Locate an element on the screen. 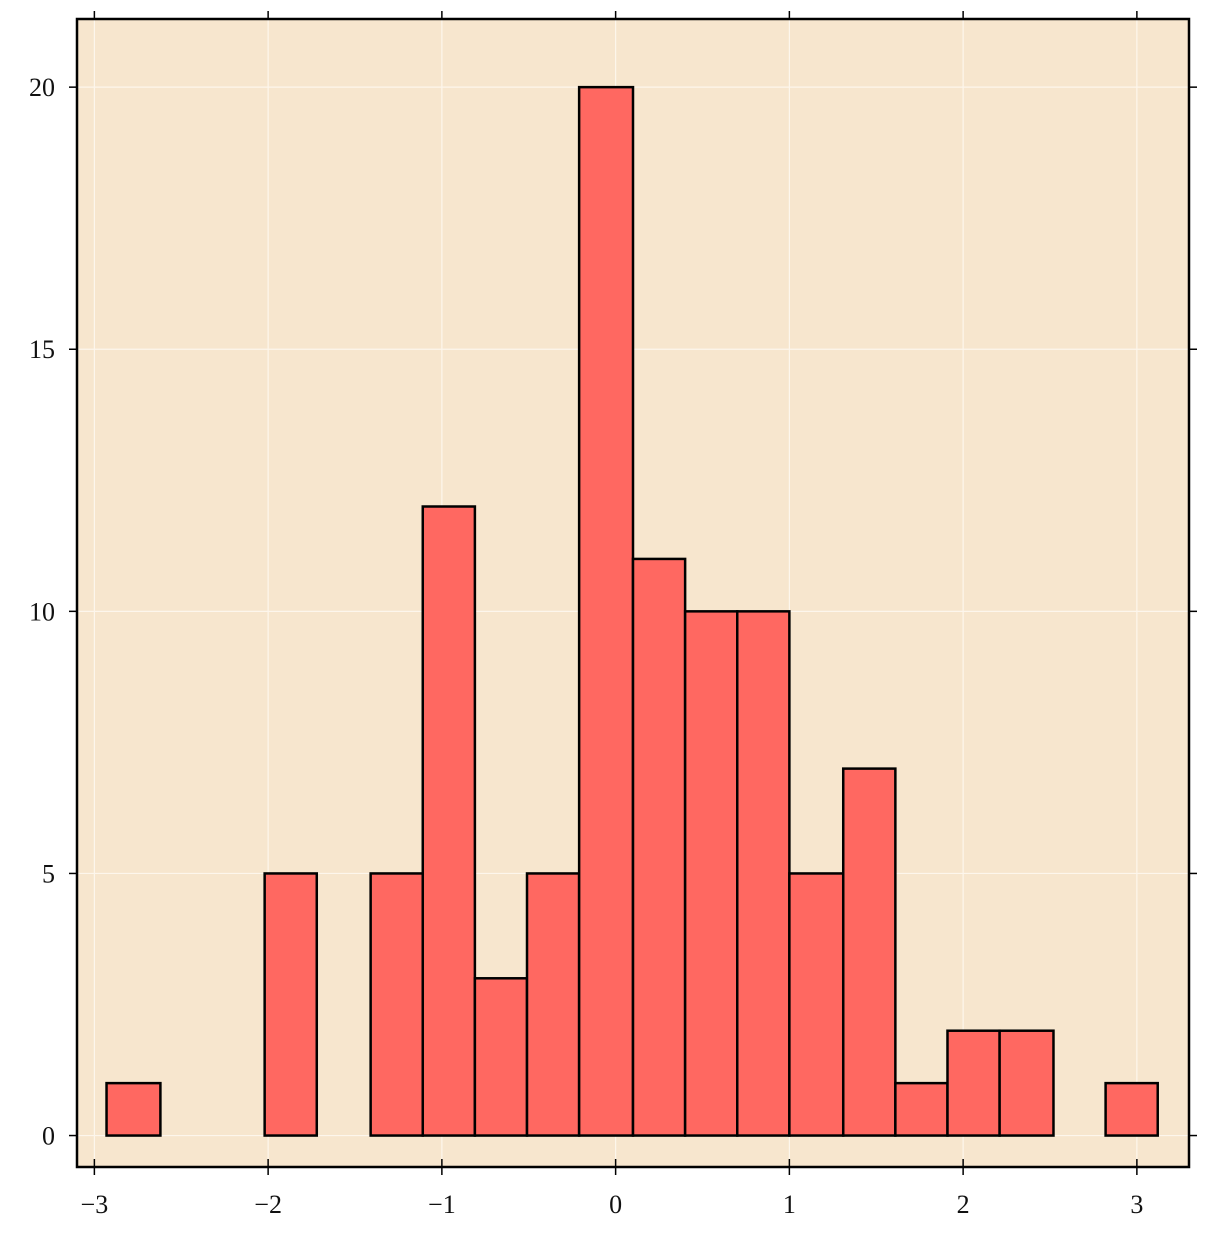 This screenshot has height=1243, width=1208. y-tick-label: 5 is located at coordinates (48, 873).